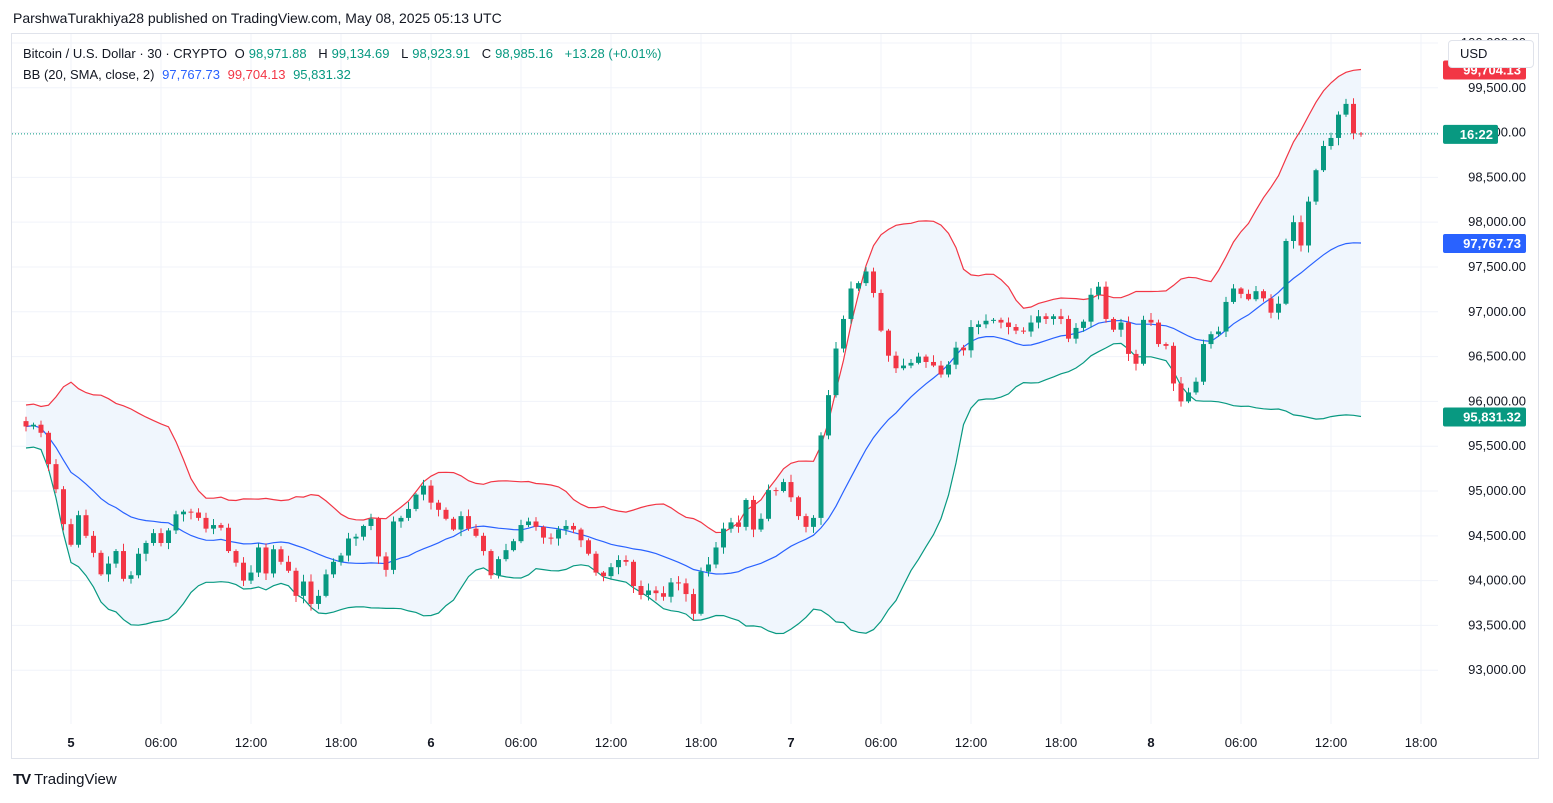  I want to click on bb-lower-badge-bg, so click(1484, 417).